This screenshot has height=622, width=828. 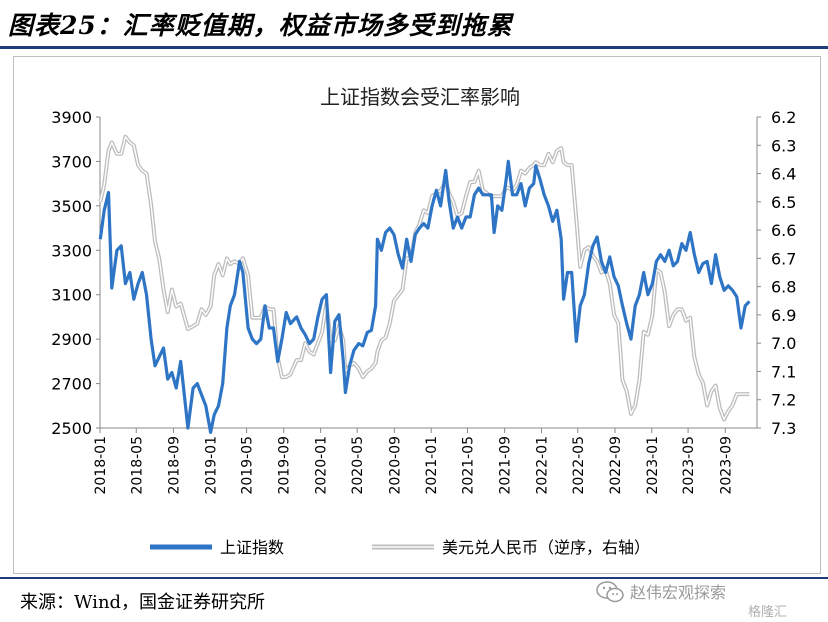 What do you see at coordinates (783, 117) in the screenshot?
I see `right-tick-label: 6.2` at bounding box center [783, 117].